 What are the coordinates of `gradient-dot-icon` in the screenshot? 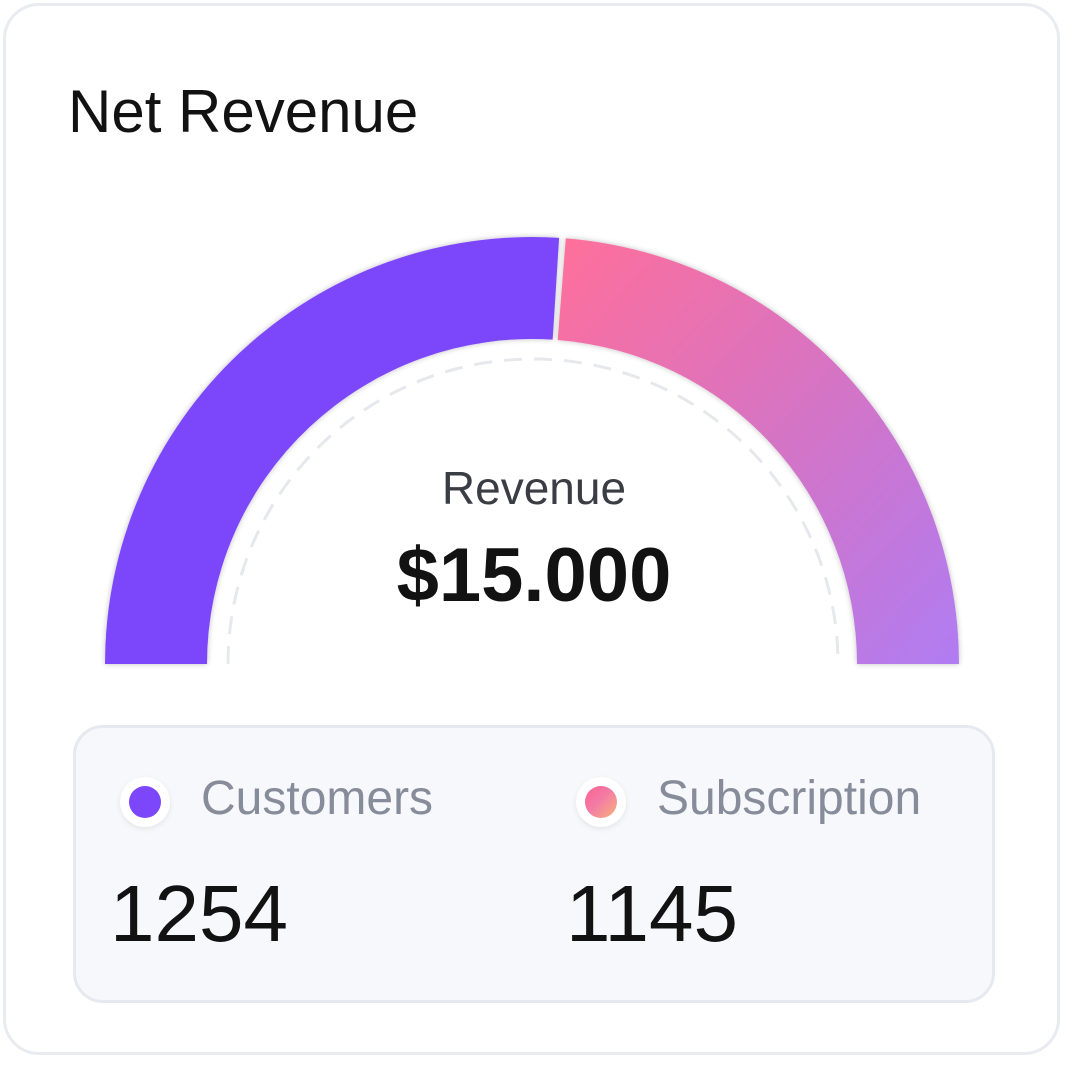 It's located at (601, 802).